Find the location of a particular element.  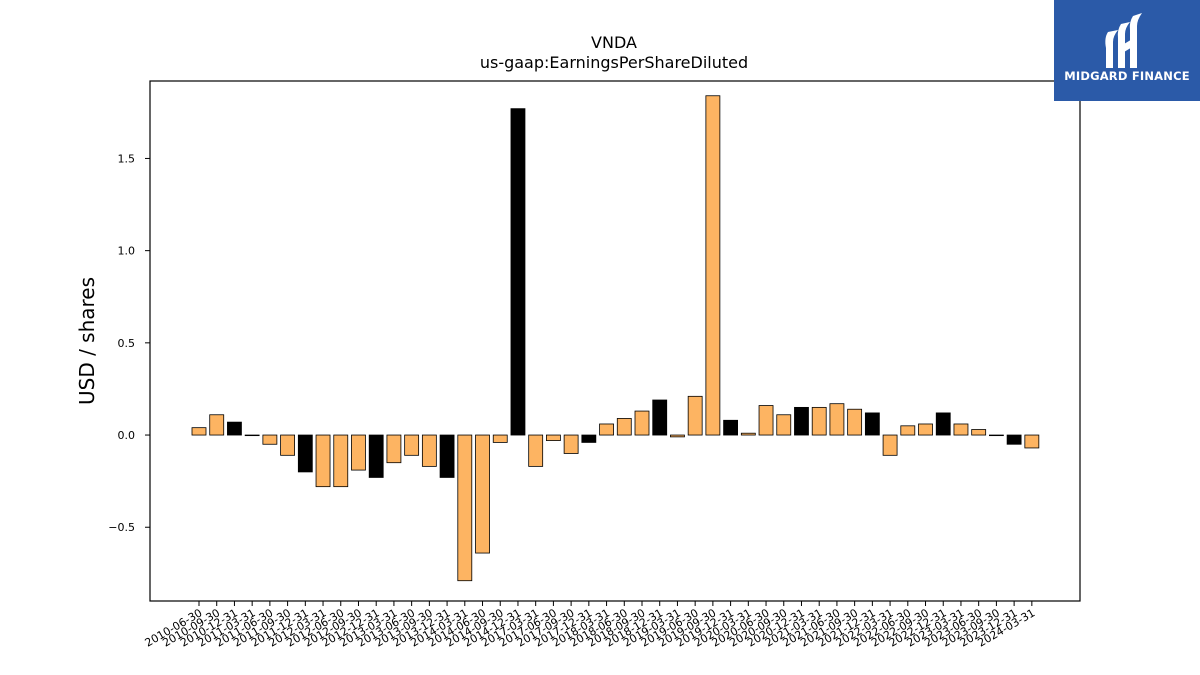

y-tick-label: 0.5 is located at coordinates (127, 343).